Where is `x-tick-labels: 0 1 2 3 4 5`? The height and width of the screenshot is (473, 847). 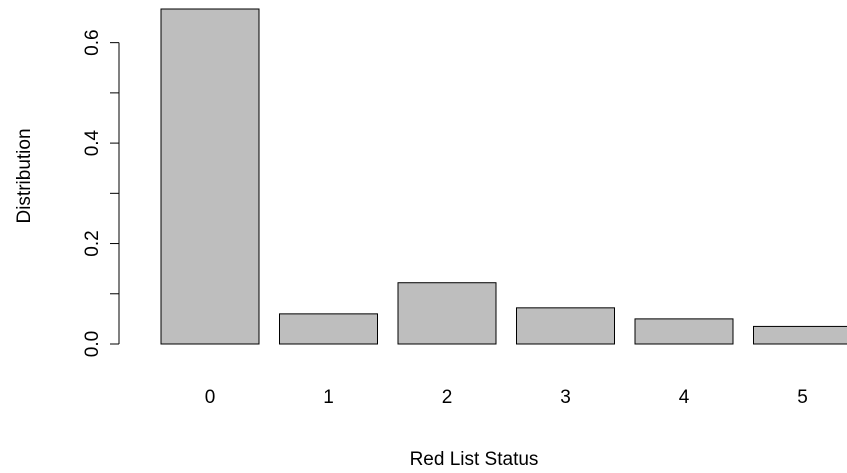 x-tick-labels: 0 1 2 3 4 5 is located at coordinates (506, 397).